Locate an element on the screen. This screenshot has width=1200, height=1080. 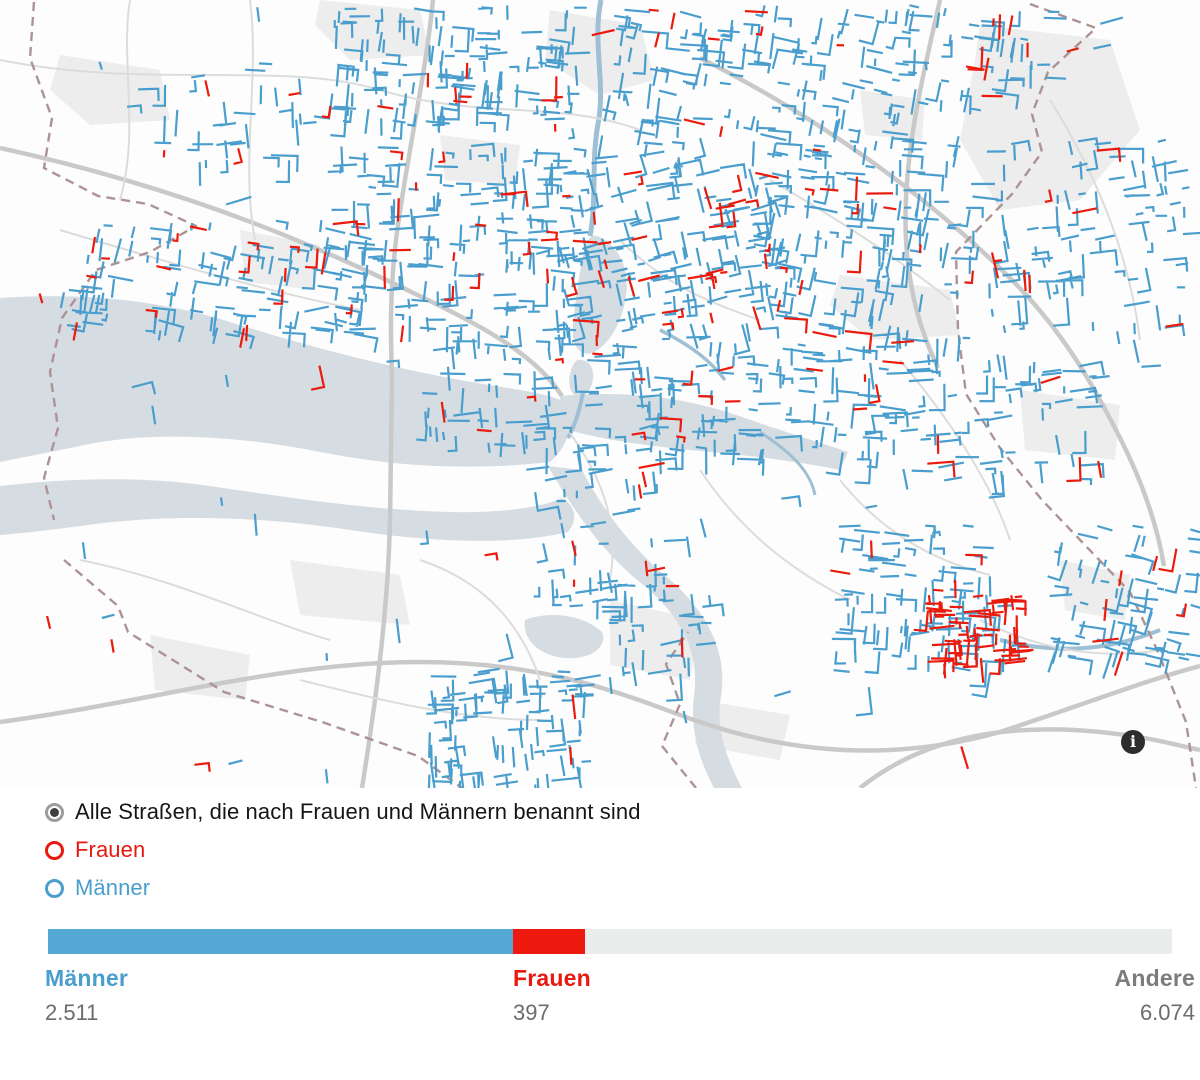
bar-segment-andere is located at coordinates (878, 941).